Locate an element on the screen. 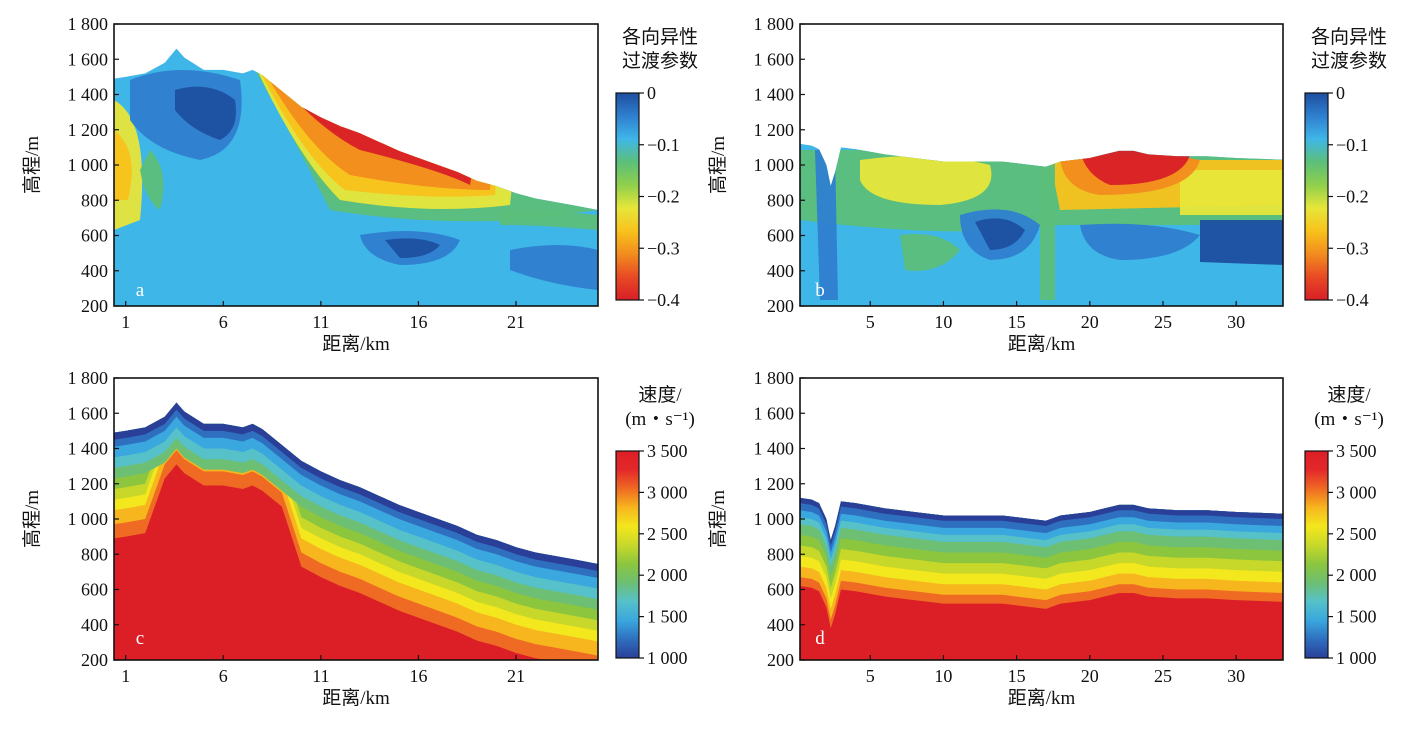  field-b is located at coordinates (1041, 224).